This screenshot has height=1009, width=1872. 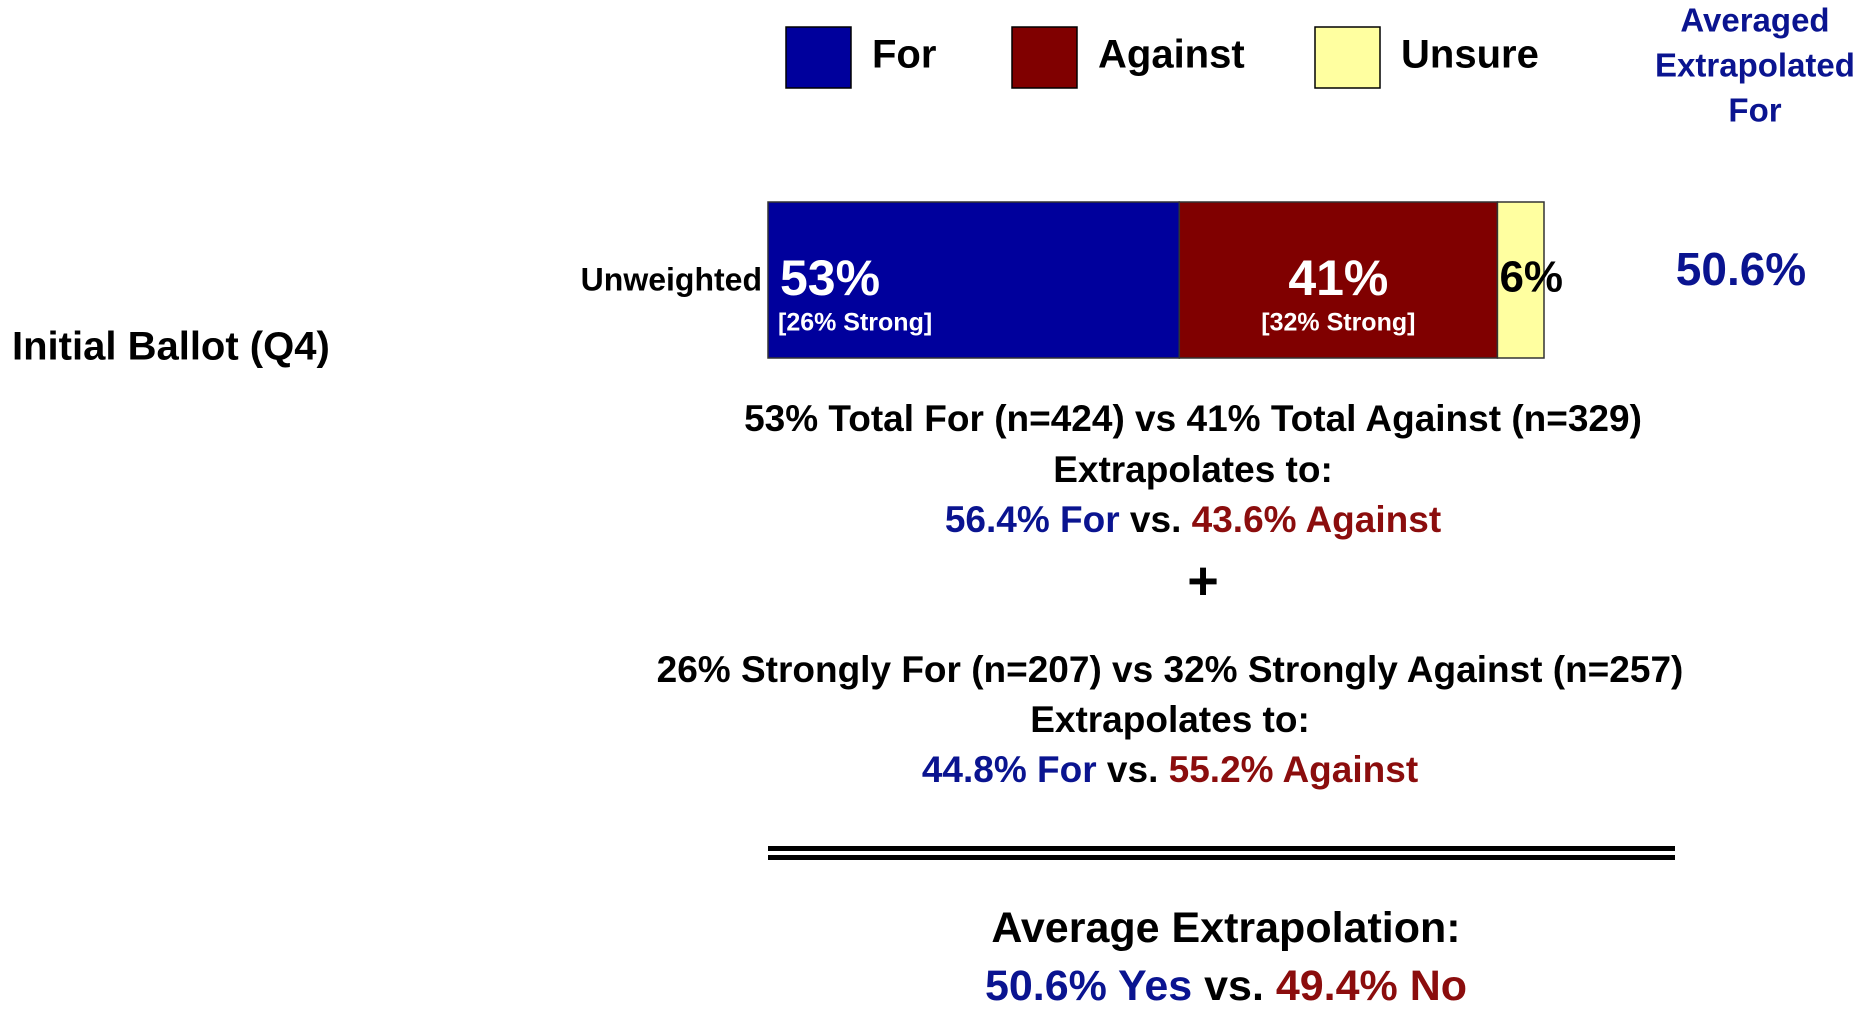 What do you see at coordinates (1371, 985) in the screenshot?
I see `annotation-text: 49.4% No` at bounding box center [1371, 985].